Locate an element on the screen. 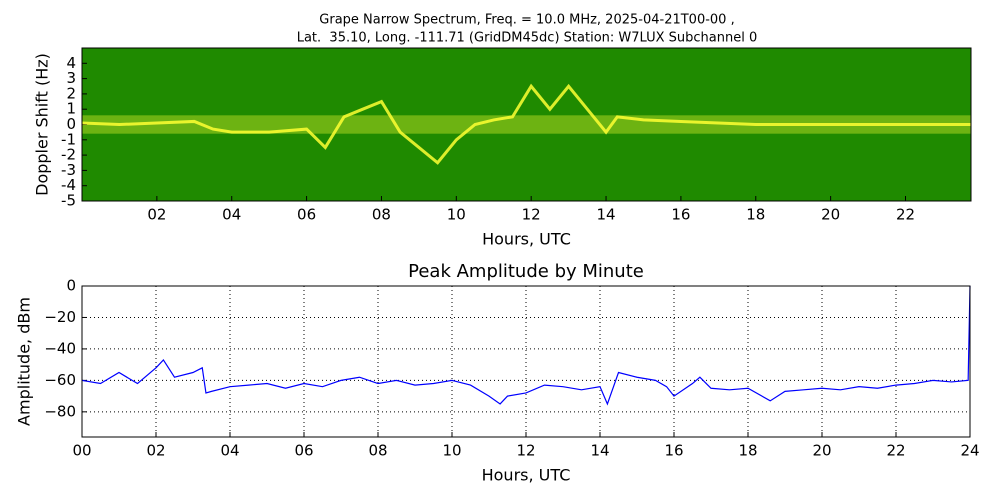  x-tick-label: 00 is located at coordinates (81, 451).